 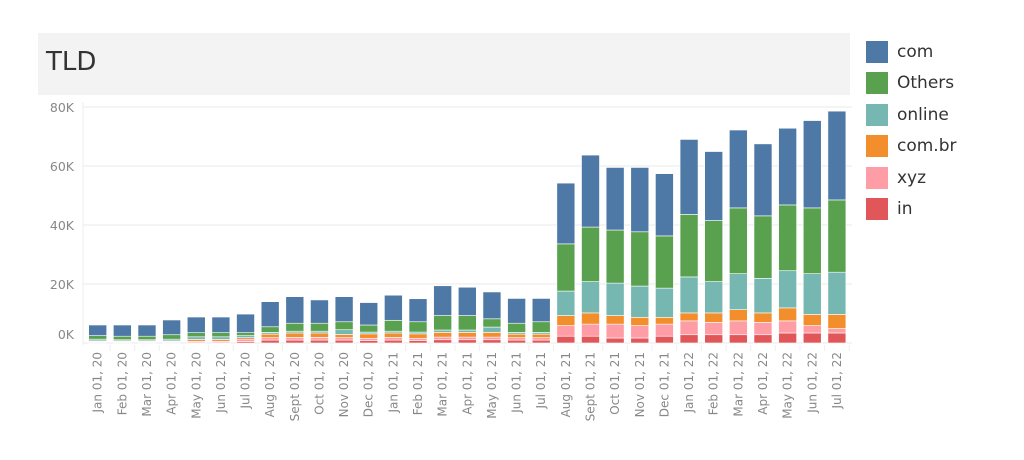 I want to click on x-tick-label: Jan 01, 22, so click(x=689, y=382).